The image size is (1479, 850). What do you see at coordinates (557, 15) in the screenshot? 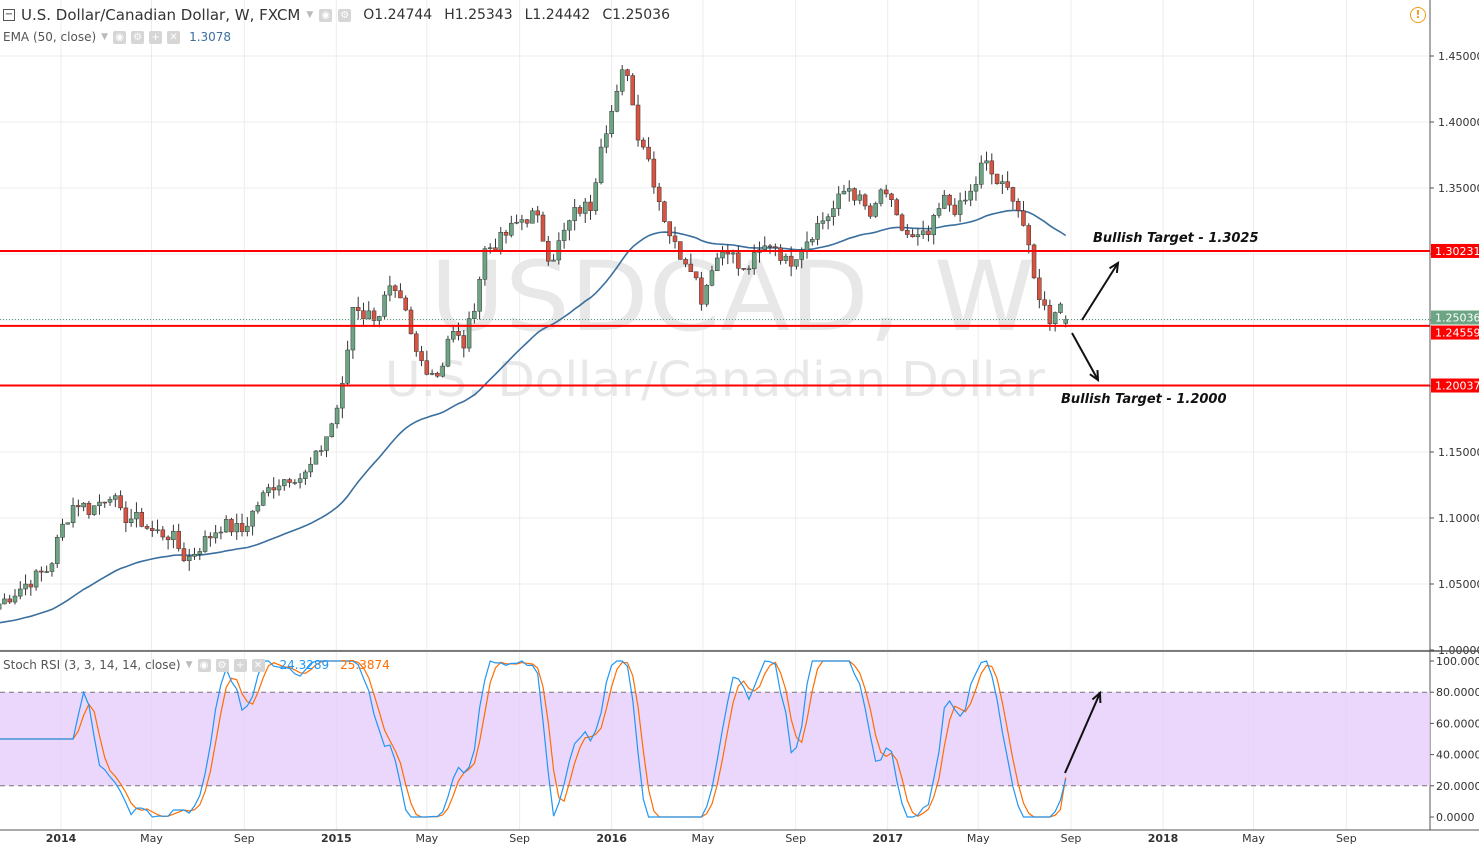
I see `low-value: L1.24442` at bounding box center [557, 15].